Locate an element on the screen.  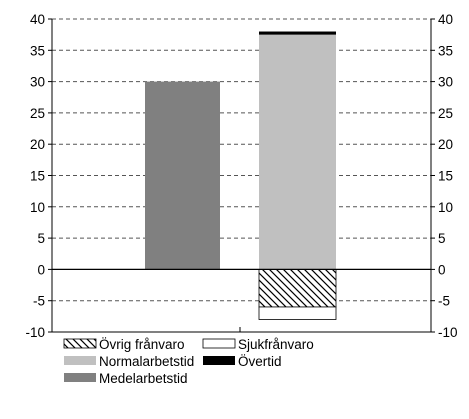
y-tick-label-right: 15 is located at coordinates (445, 176).